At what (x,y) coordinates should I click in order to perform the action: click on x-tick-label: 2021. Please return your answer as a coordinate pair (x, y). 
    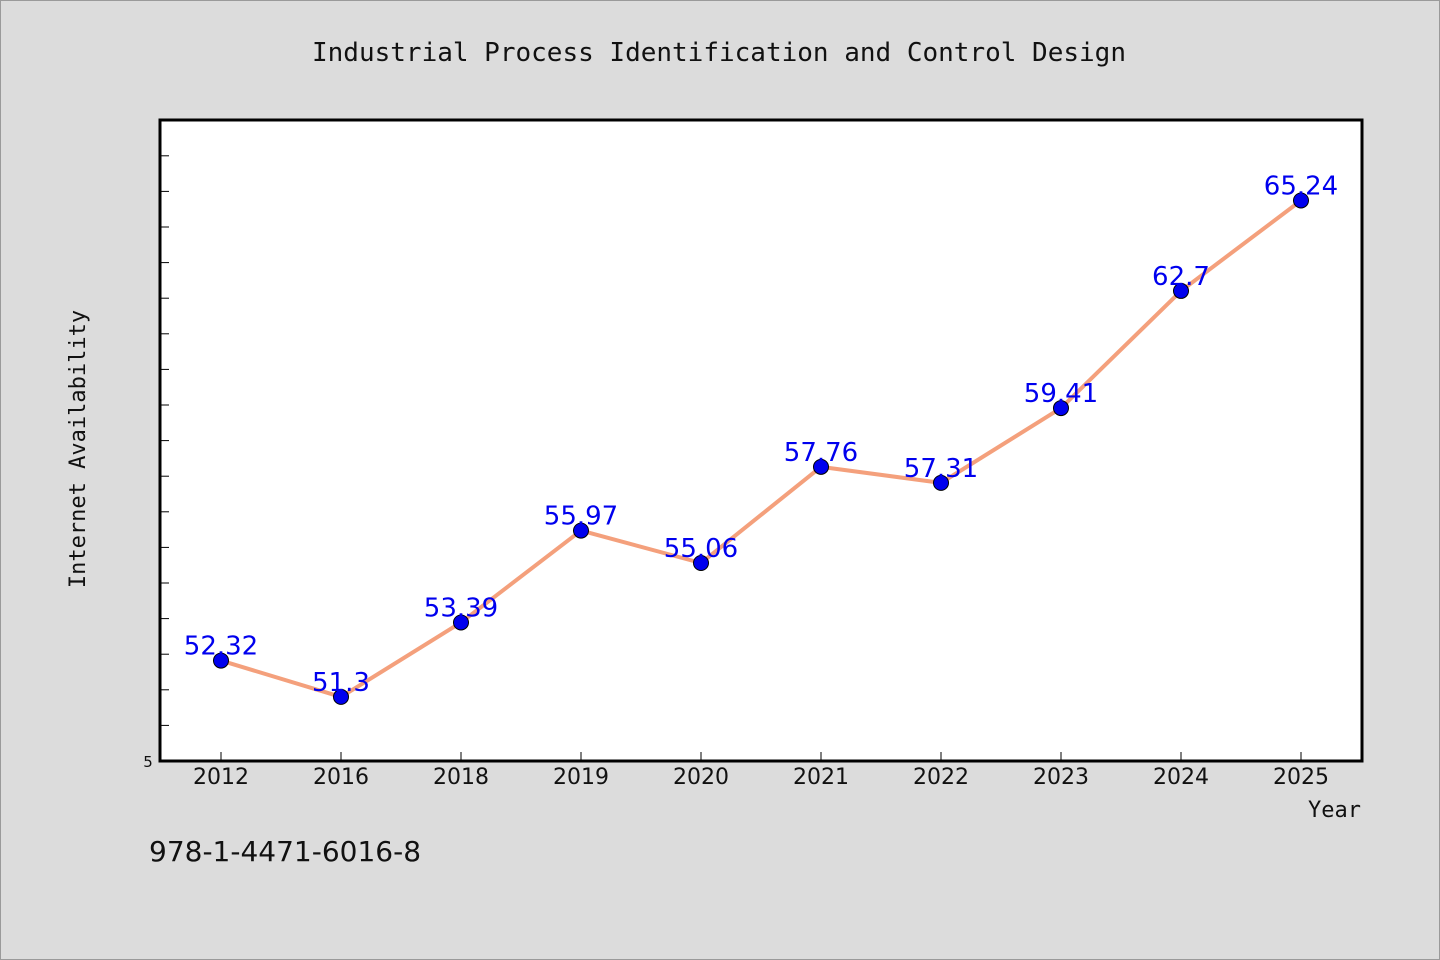
    Looking at the image, I should click on (821, 777).